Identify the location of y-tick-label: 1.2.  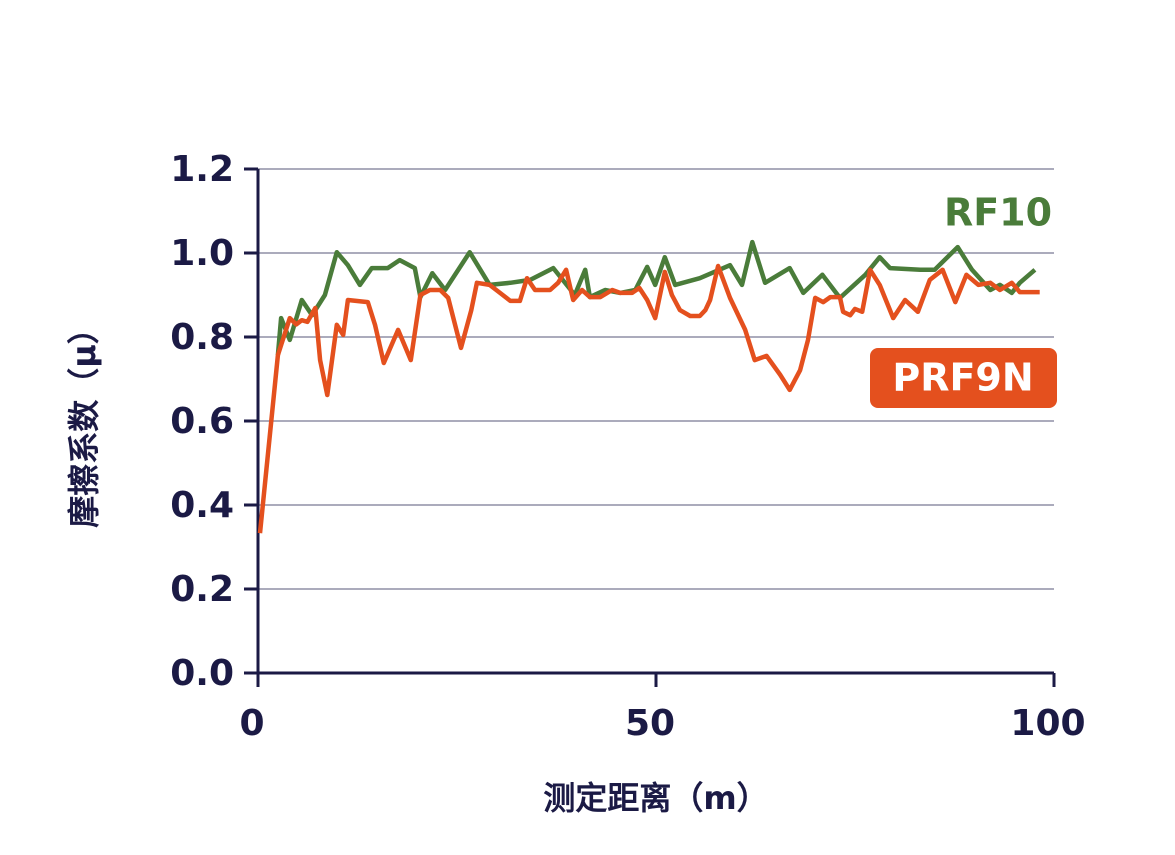
(202, 169).